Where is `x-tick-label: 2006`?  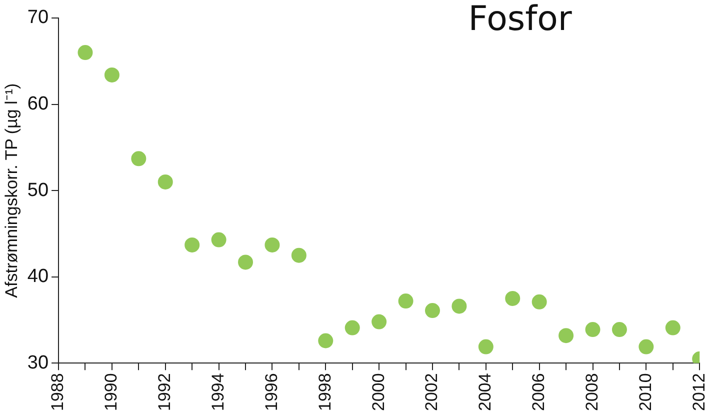 x-tick-label: 2006 is located at coordinates (538, 392).